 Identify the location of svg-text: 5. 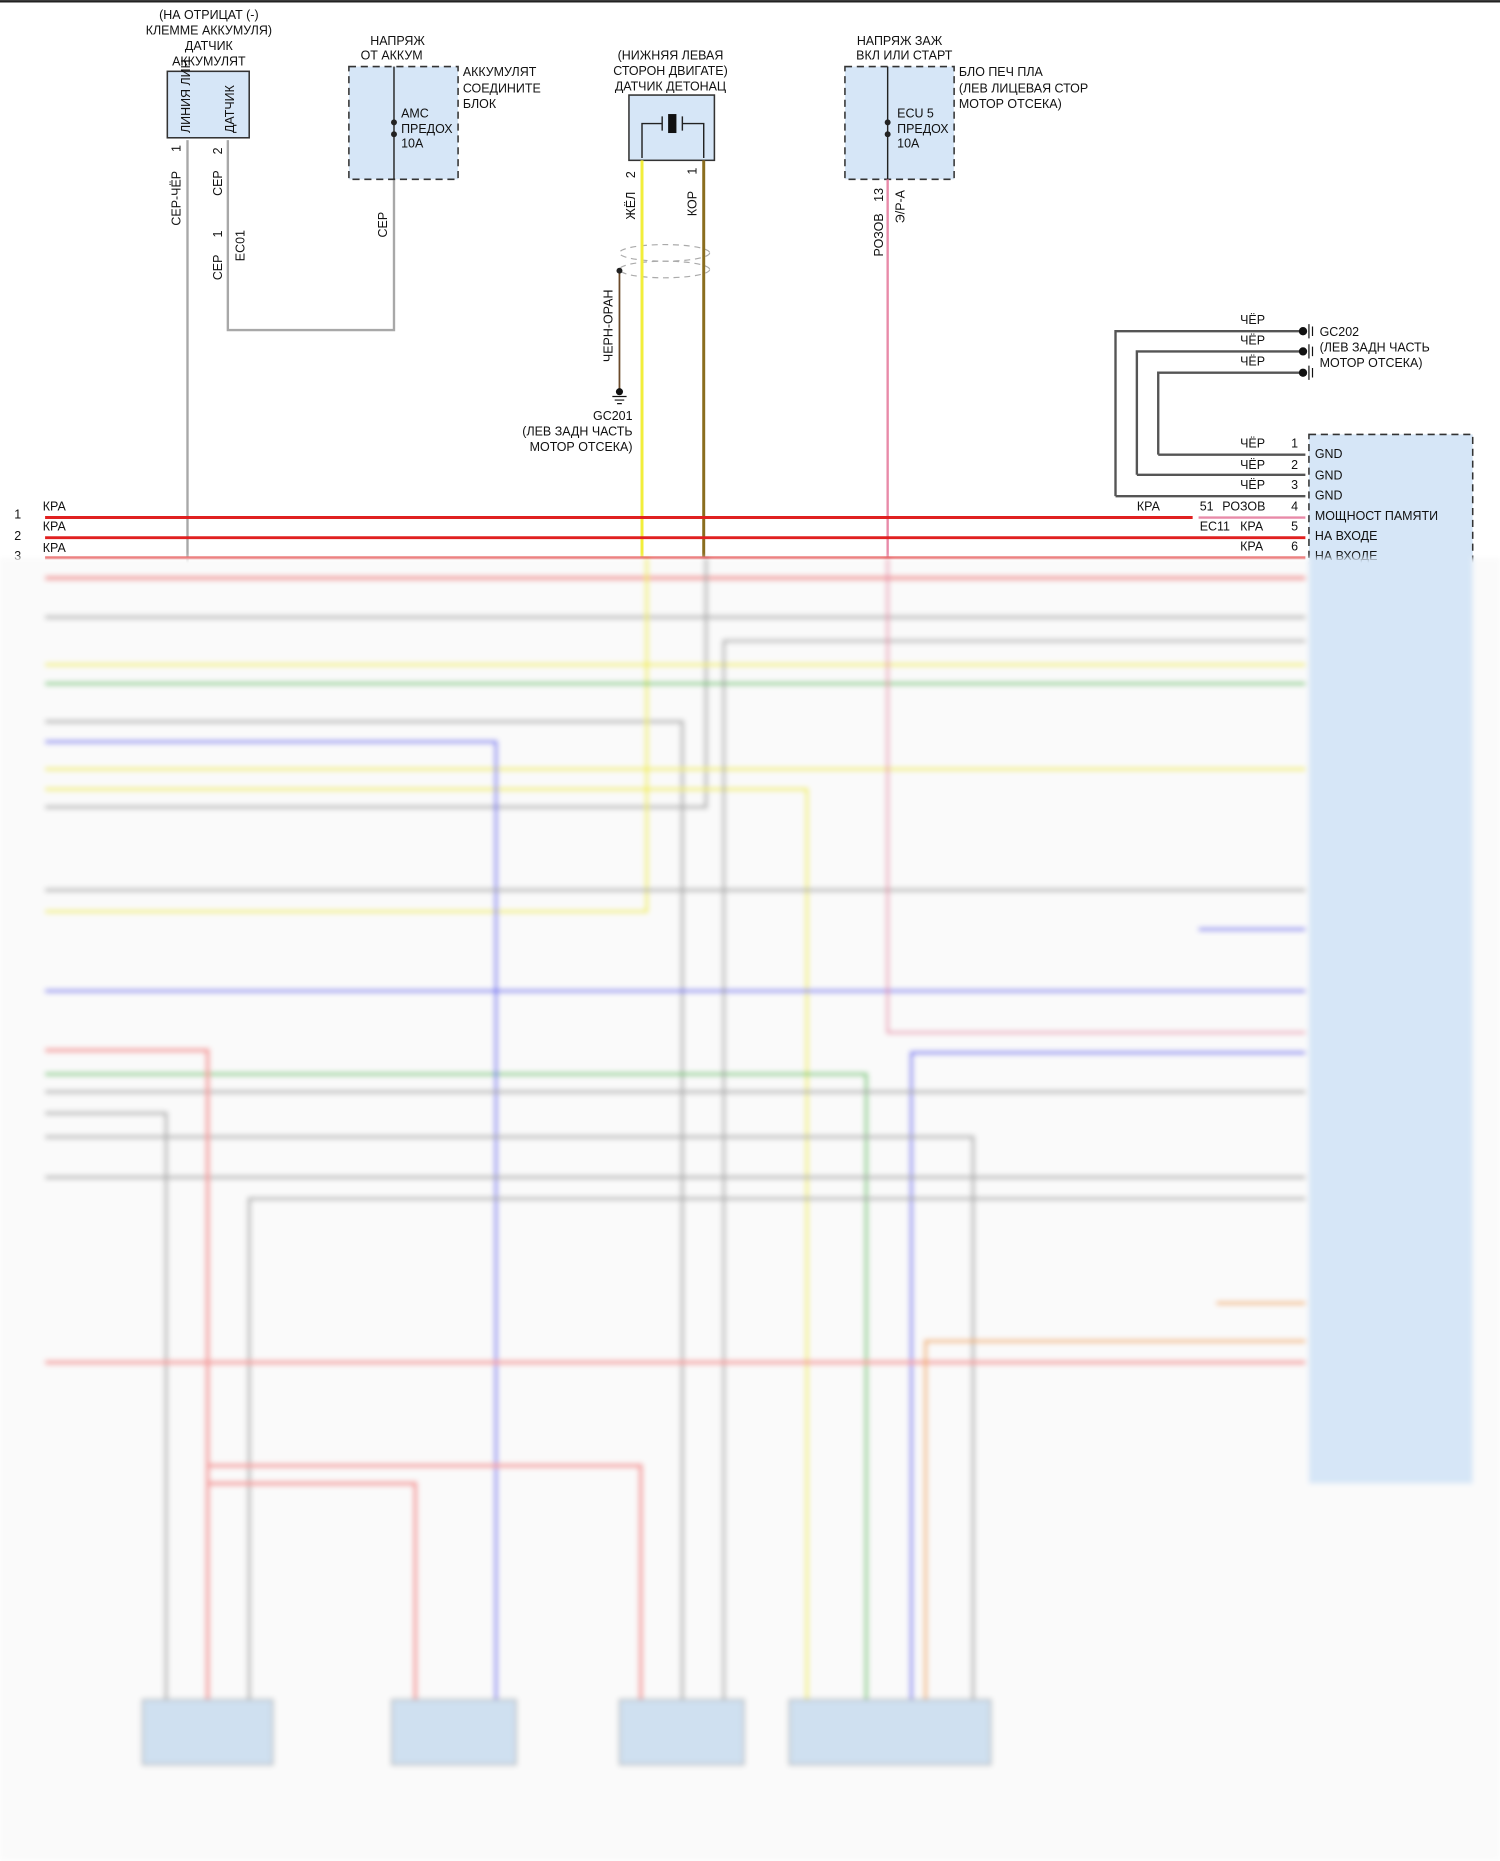
(1294, 527).